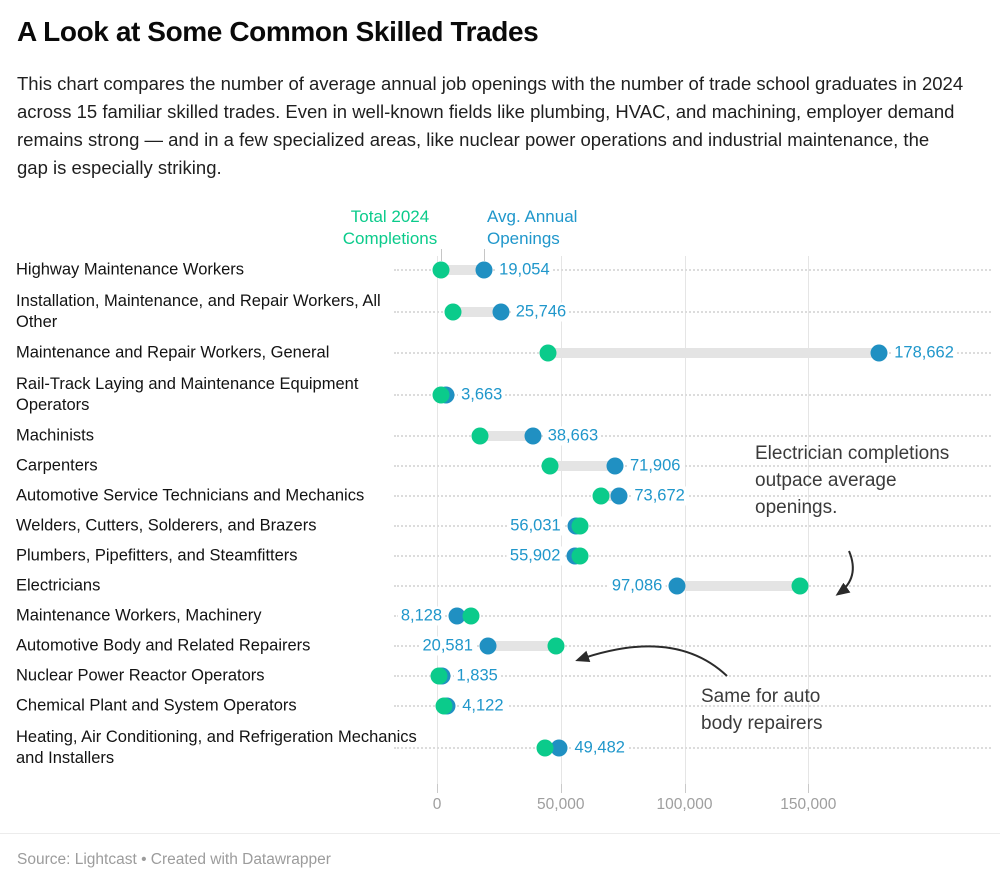 This screenshot has height=890, width=1000. Describe the element at coordinates (166, 525) in the screenshot. I see `row-label: Welders, Cutters, Solderers, and Brazers` at that location.